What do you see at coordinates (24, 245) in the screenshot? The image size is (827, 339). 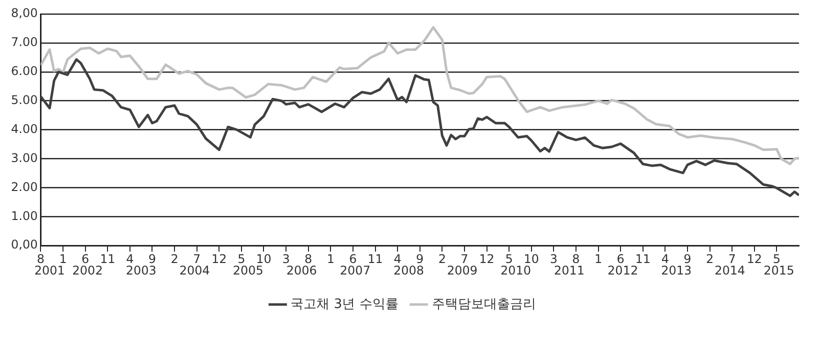 I see `y-tick-label: 0,00` at bounding box center [24, 245].